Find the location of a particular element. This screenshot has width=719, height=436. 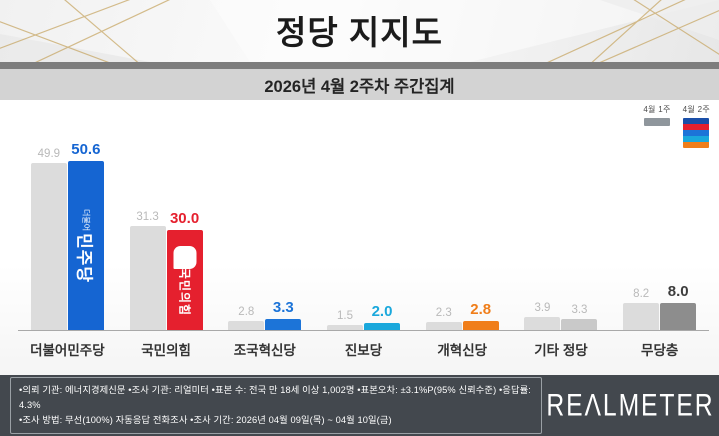

prev-value-label: 3.9 is located at coordinates (542, 308).